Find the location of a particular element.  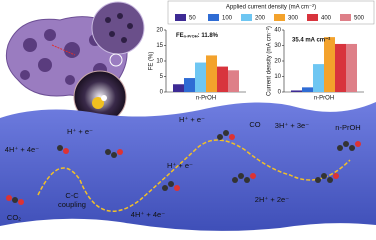

annotation-main: FE is located at coordinates (180, 36).